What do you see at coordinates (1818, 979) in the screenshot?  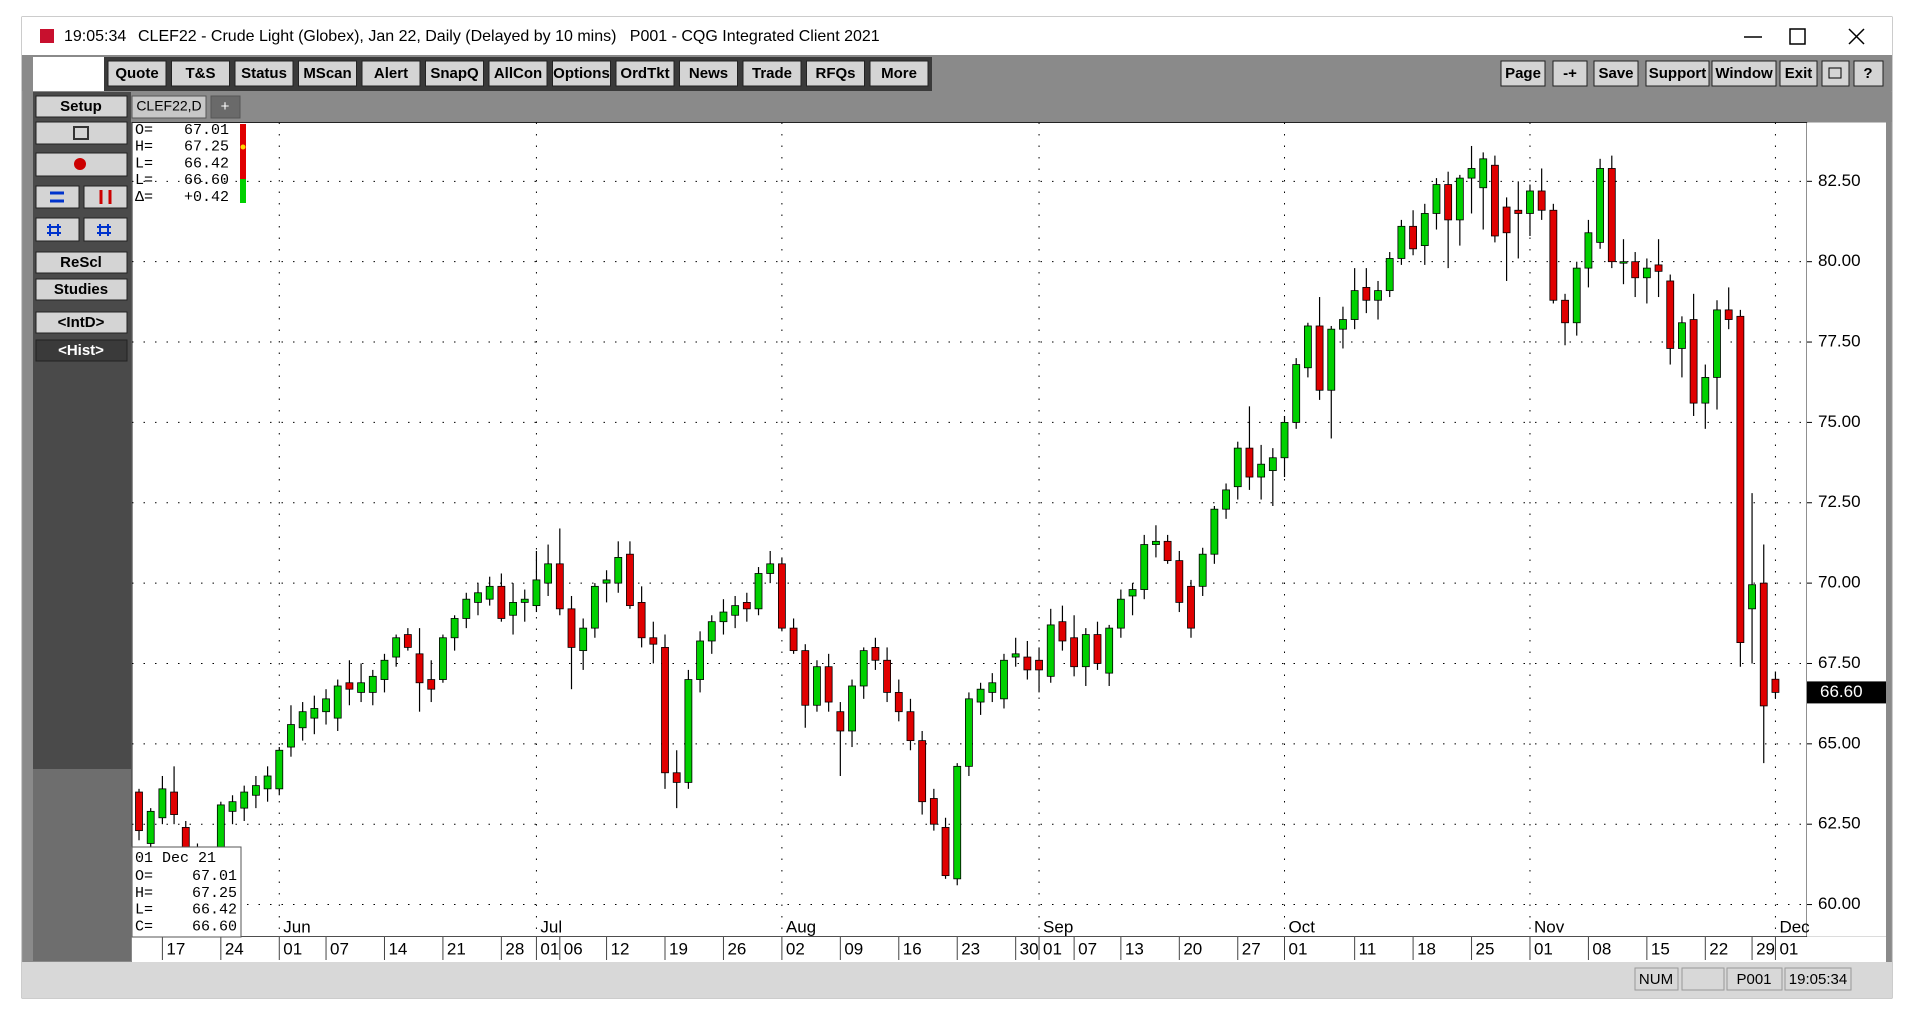 I see `status-time: 19:05:34` at bounding box center [1818, 979].